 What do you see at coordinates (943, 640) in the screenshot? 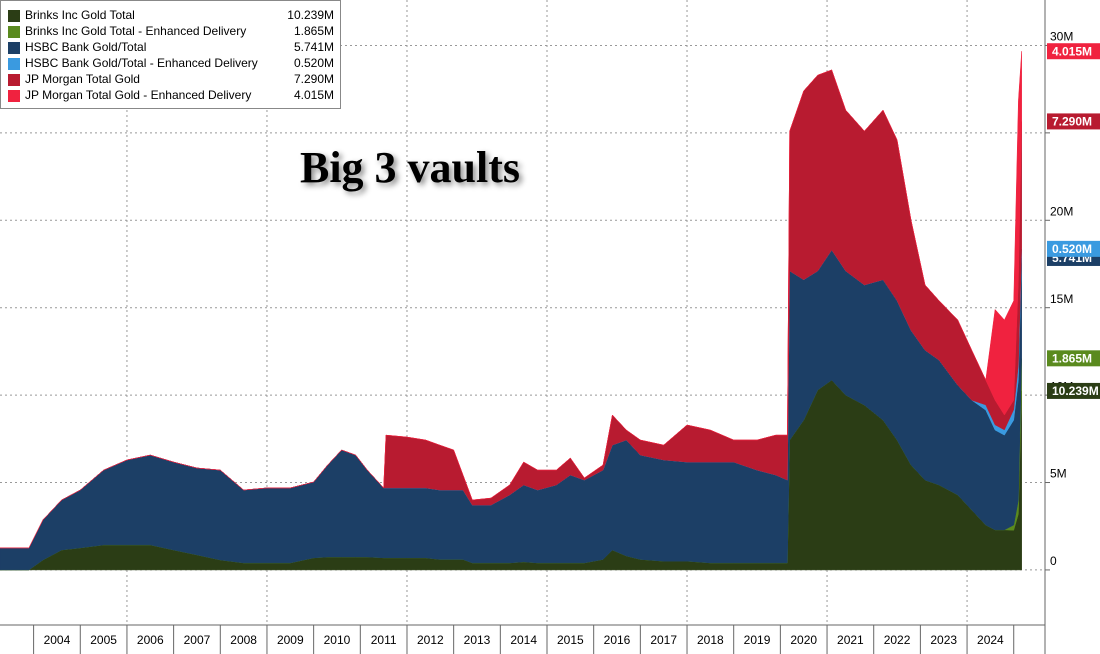
I see `x-tick-label: 2023` at bounding box center [943, 640].